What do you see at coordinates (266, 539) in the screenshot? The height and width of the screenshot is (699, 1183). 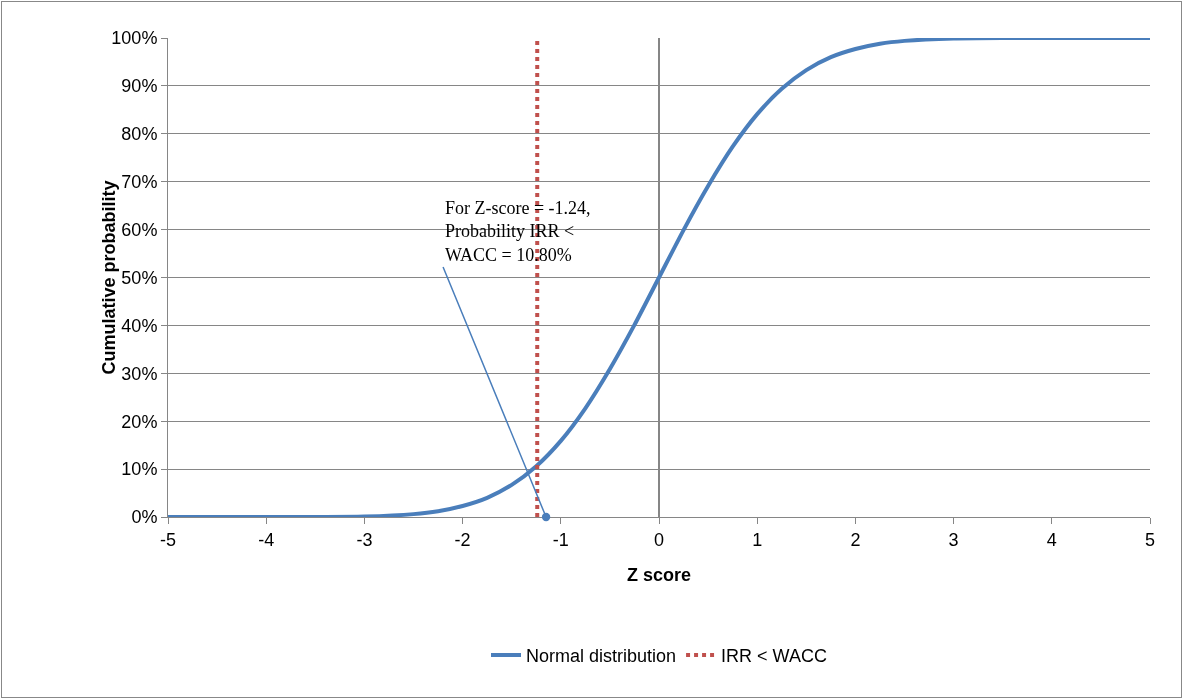 I see `x-tick-label: -4` at bounding box center [266, 539].